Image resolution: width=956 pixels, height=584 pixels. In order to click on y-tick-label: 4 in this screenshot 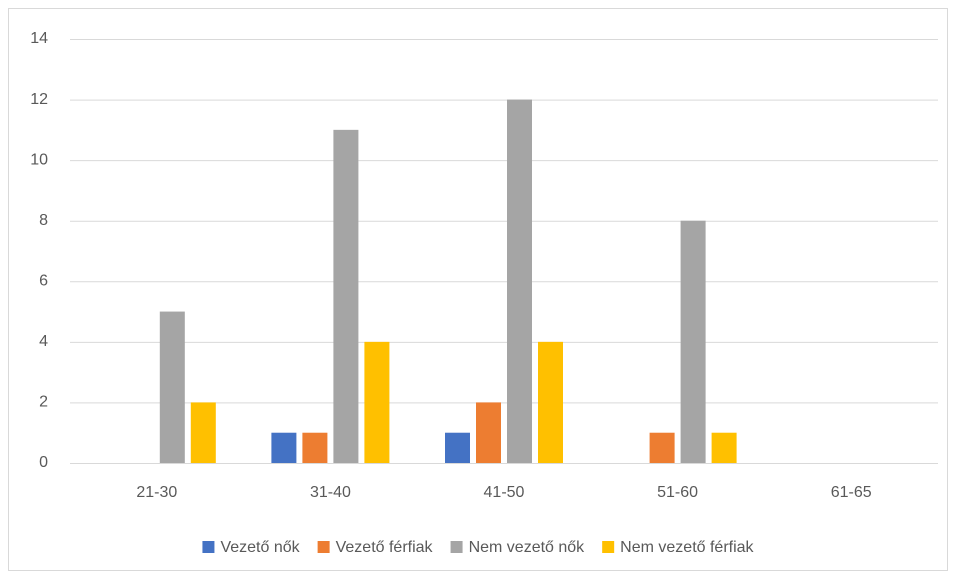, I will do `click(43, 341)`.